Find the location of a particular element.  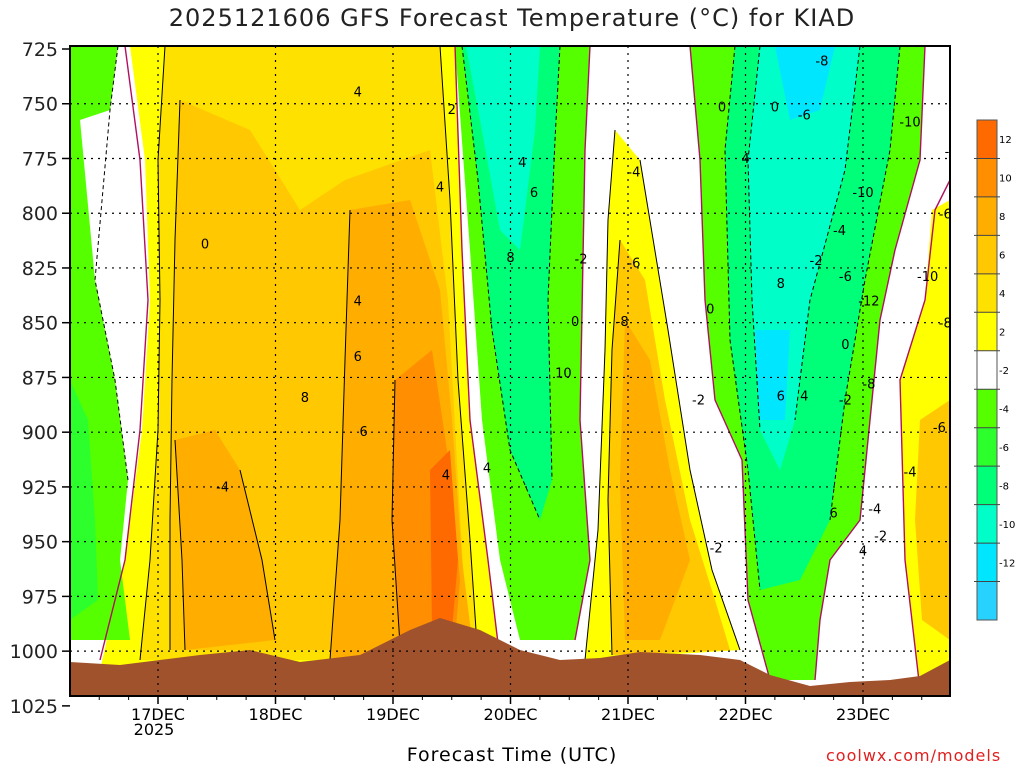

colorbar-frame is located at coordinates (987, 370).